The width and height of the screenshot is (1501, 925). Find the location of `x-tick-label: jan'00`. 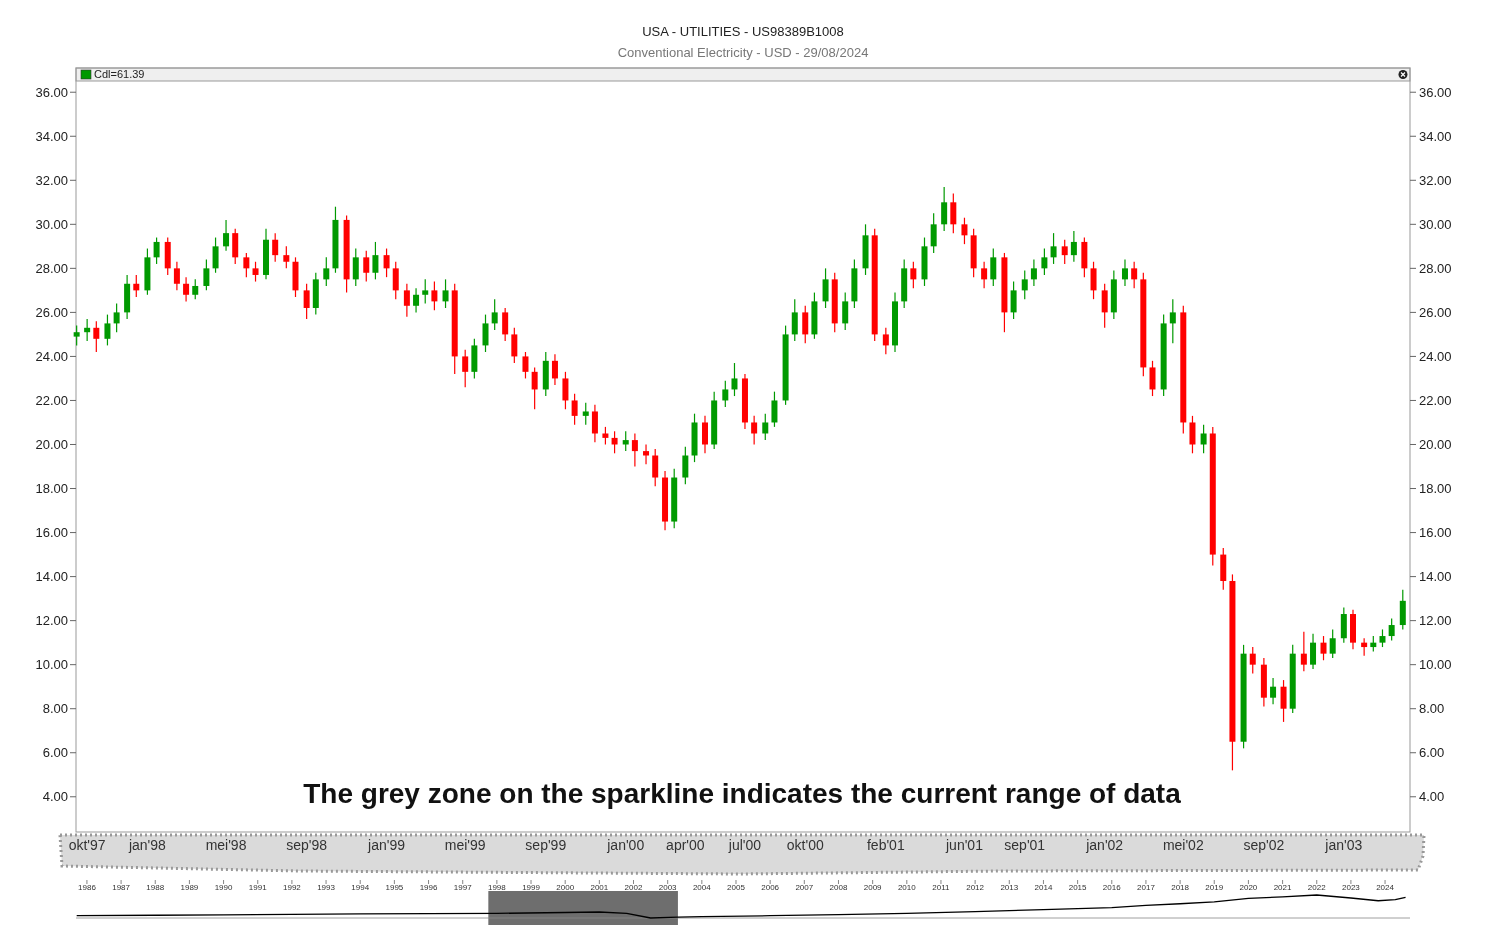

x-tick-label: jan'00 is located at coordinates (625, 845).